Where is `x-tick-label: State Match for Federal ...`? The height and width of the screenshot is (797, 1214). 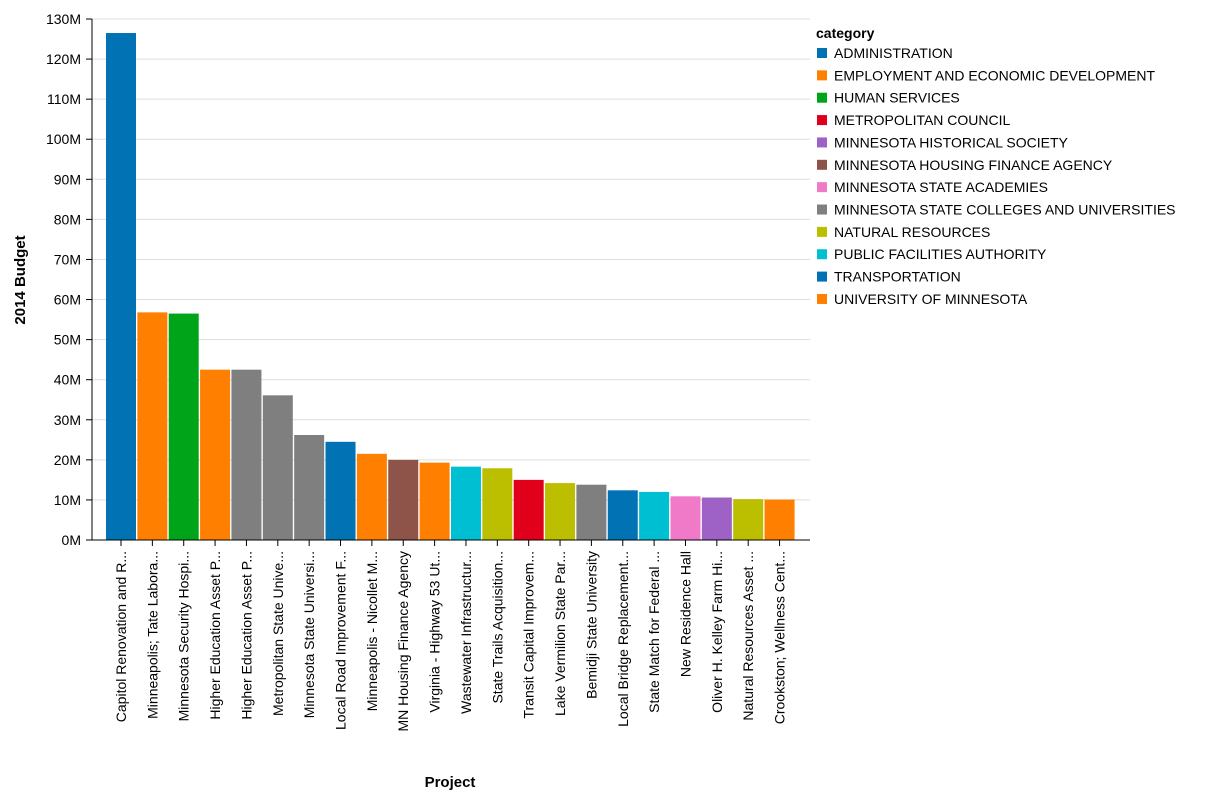 x-tick-label: State Match for Federal ... is located at coordinates (654, 632).